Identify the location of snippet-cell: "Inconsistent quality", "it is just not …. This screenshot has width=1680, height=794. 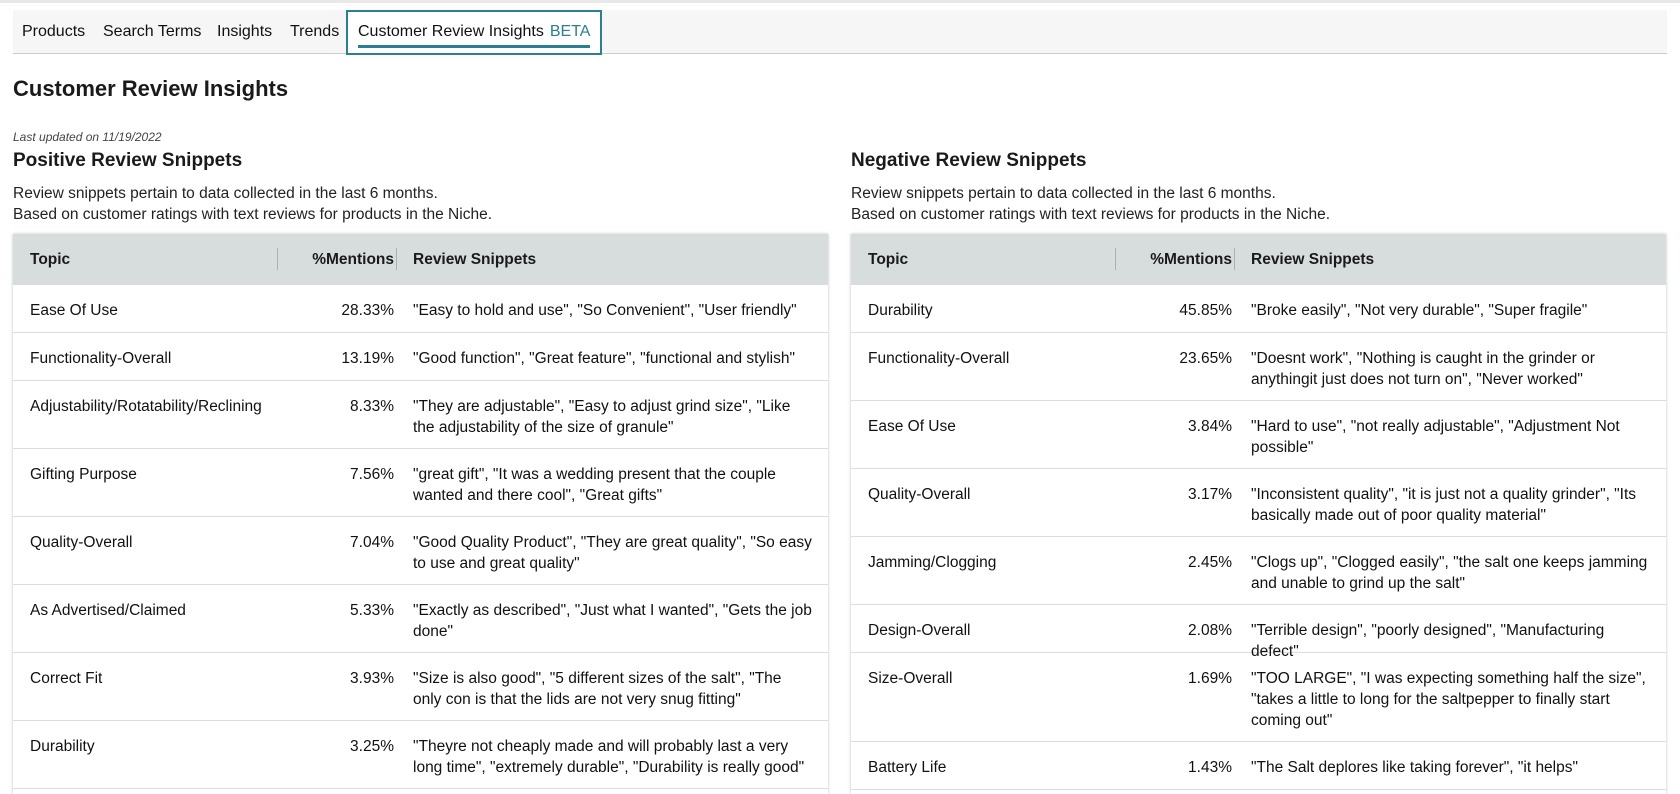
(1449, 510).